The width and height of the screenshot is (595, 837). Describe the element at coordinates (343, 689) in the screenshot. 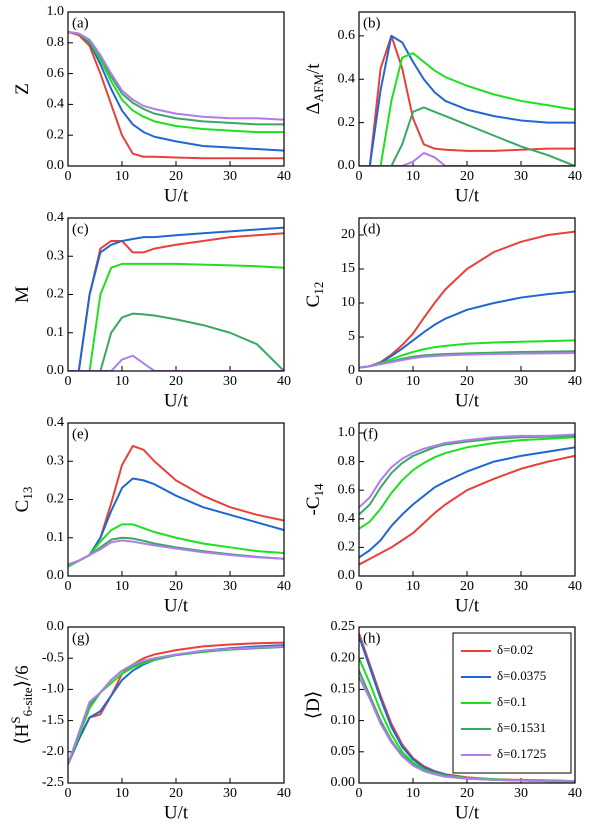

I see `y-tick-label: 0.15` at that location.